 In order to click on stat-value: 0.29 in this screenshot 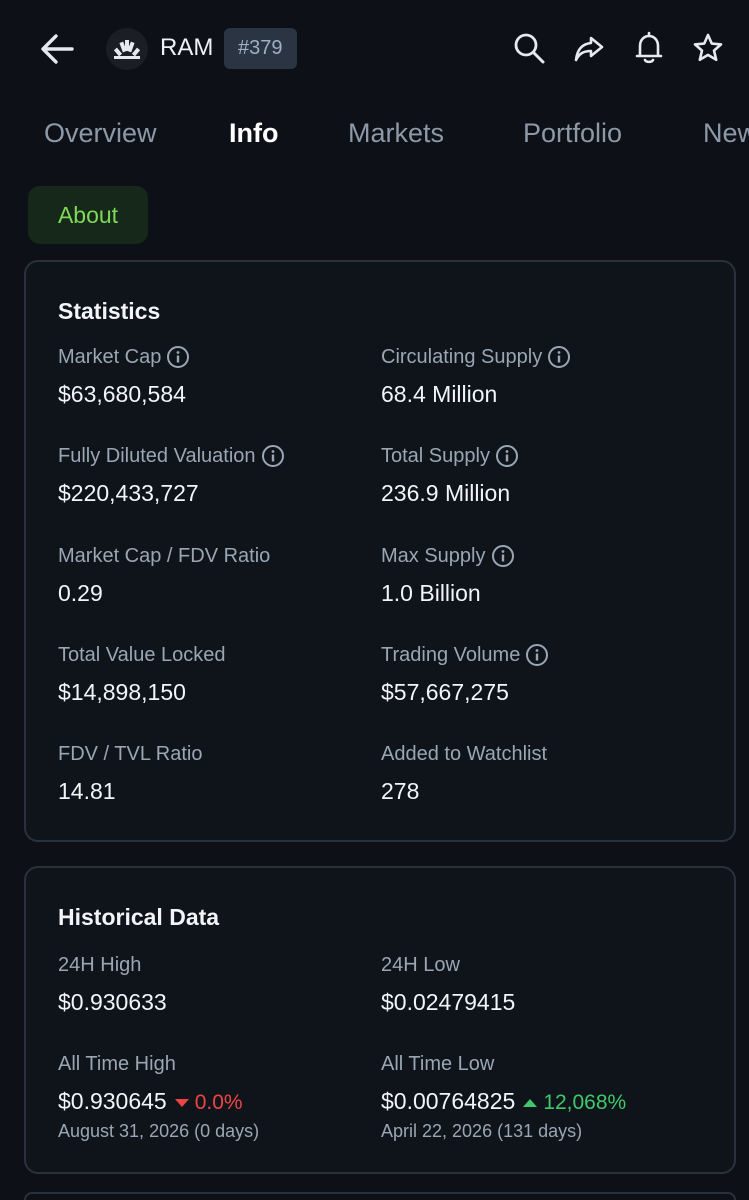, I will do `click(80, 593)`.